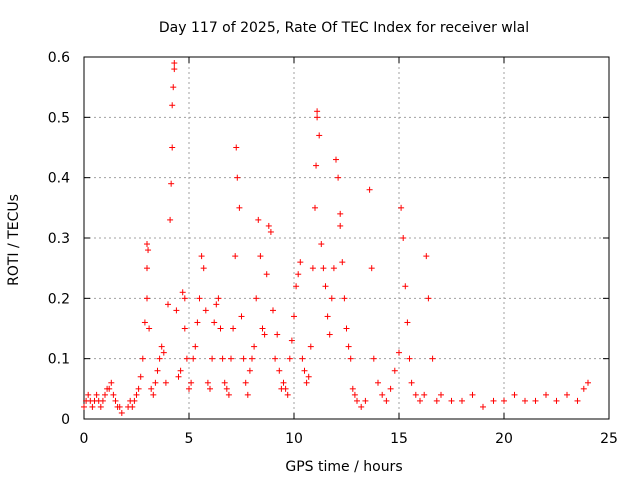 The height and width of the screenshot is (480, 640). Describe the element at coordinates (59, 360) in the screenshot. I see `y-tick-label: 0.1` at that location.